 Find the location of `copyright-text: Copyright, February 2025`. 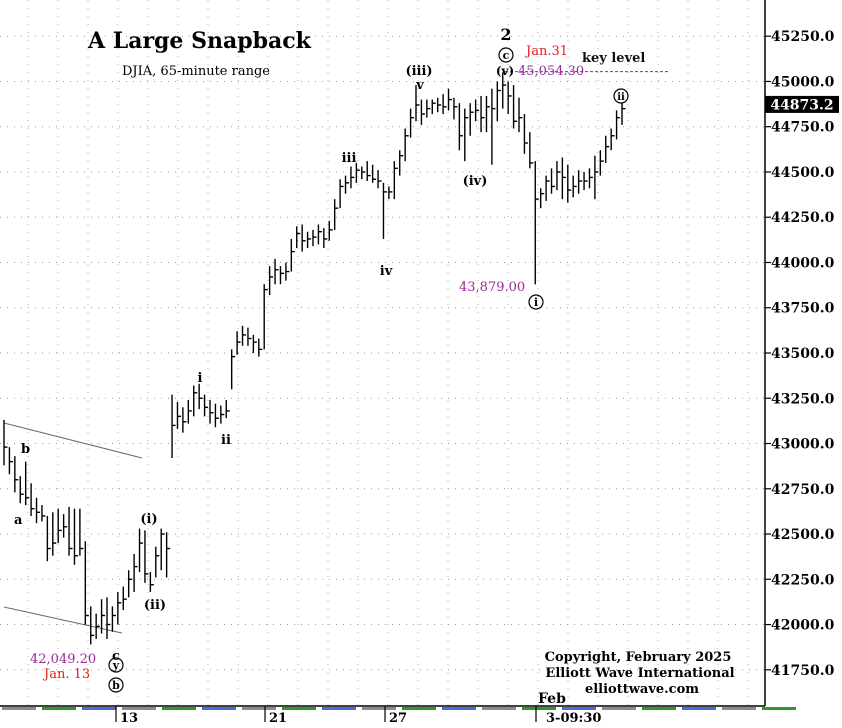

copyright-text: Copyright, February 2025 is located at coordinates (638, 657).